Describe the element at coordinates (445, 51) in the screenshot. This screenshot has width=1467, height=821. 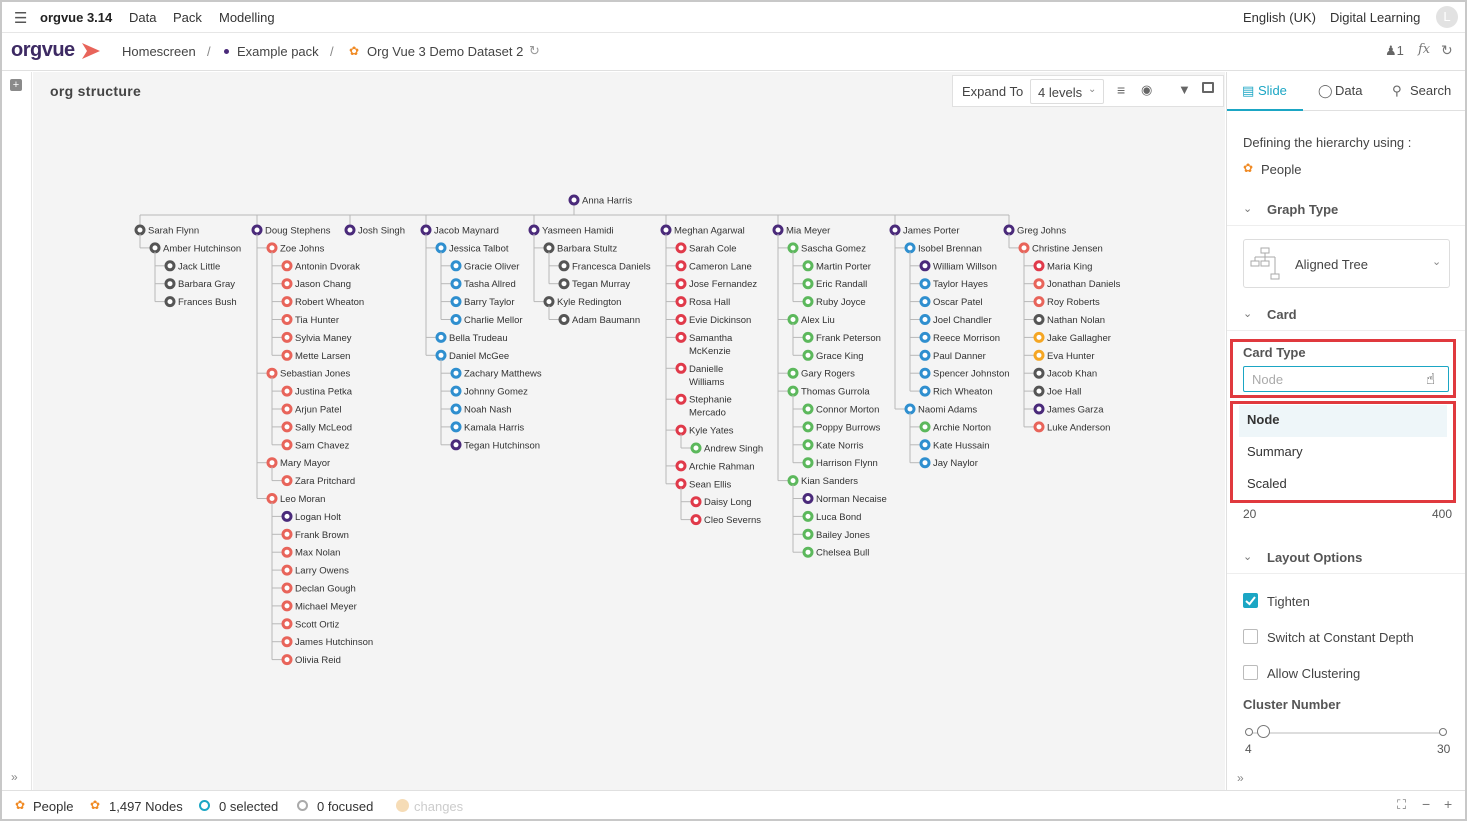
I see `breadcrumb-dataset: Org Vue 3 Demo Dataset 2` at that location.